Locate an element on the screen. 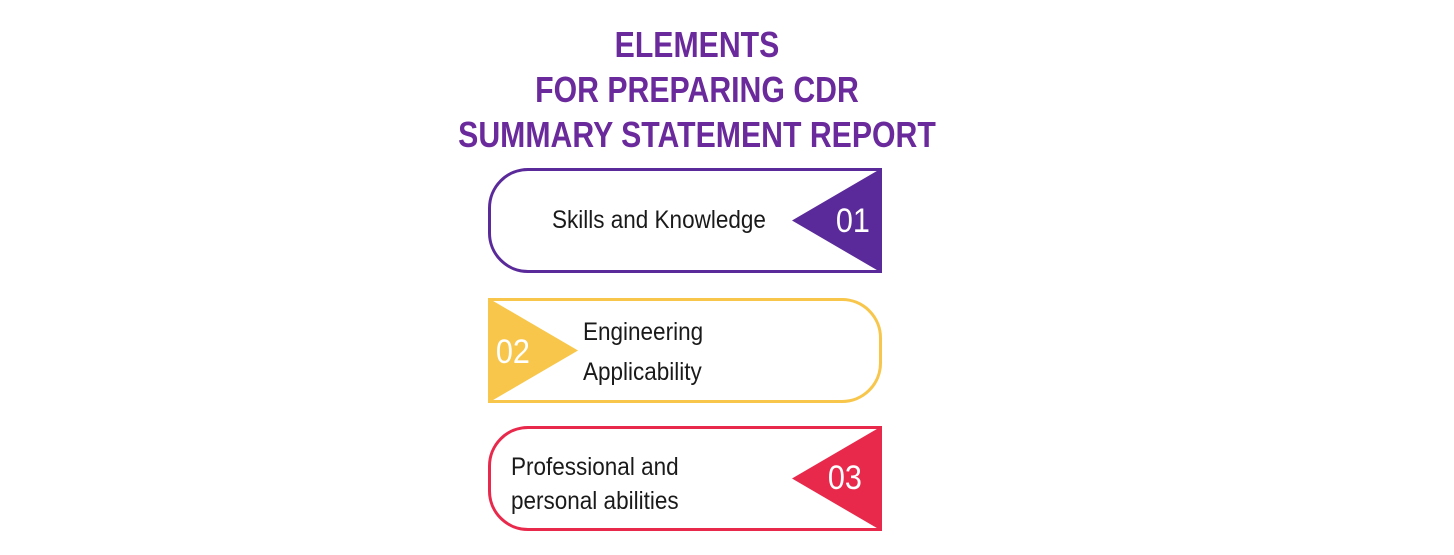 This screenshot has width=1454, height=555. title-line-3: SUMMARY STATEMENT REPORT is located at coordinates (697, 134).